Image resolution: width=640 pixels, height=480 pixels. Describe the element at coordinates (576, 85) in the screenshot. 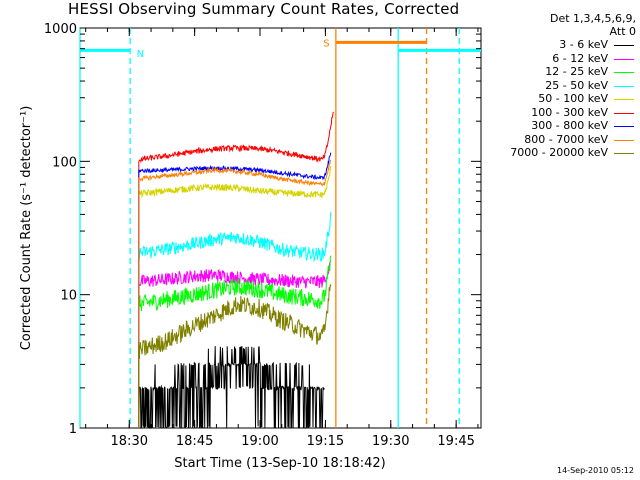

I see `legend-label: 25 - 50 keV` at that location.